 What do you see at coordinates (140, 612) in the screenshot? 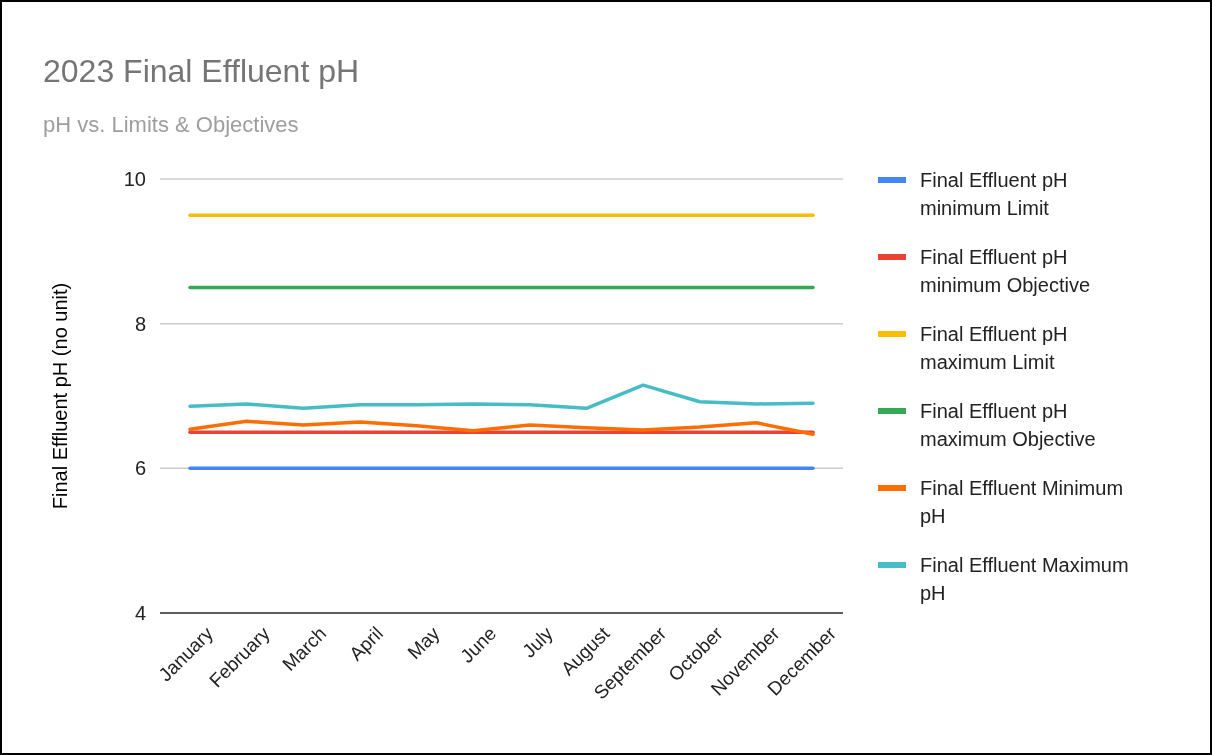
I see `y-tick-label: 4` at bounding box center [140, 612].